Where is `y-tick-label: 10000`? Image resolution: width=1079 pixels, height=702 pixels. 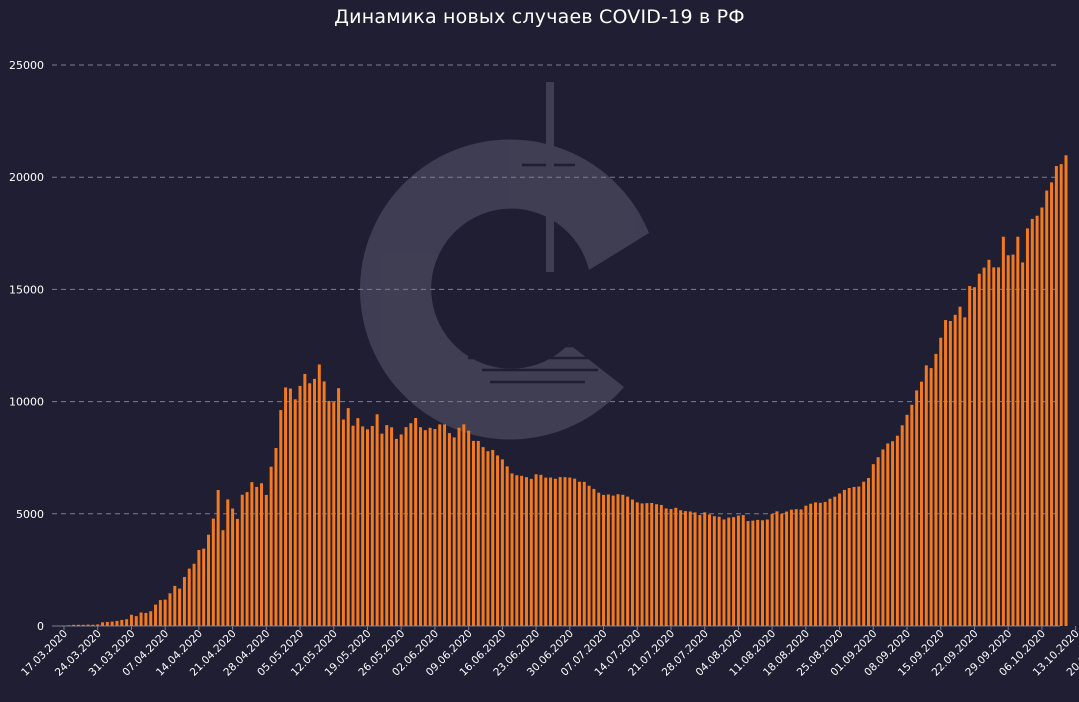
y-tick-label: 10000 is located at coordinates (26, 402).